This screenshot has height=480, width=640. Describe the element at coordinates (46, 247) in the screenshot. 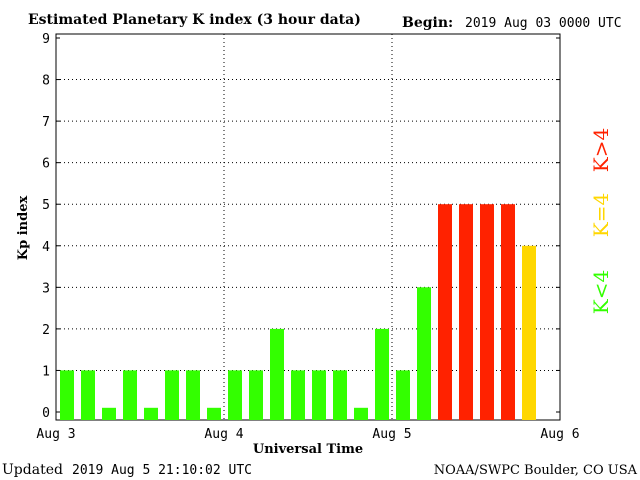

I see `y-tick-label: 4` at that location.